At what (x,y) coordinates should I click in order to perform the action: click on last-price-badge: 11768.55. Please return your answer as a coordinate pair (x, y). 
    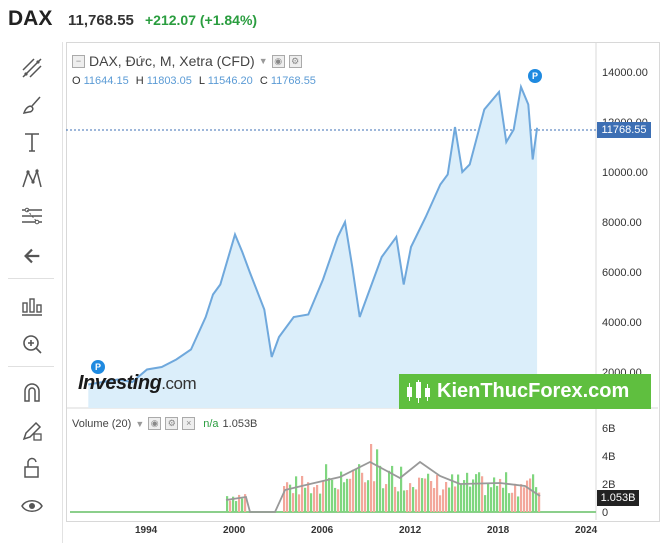
    Looking at the image, I should click on (624, 130).